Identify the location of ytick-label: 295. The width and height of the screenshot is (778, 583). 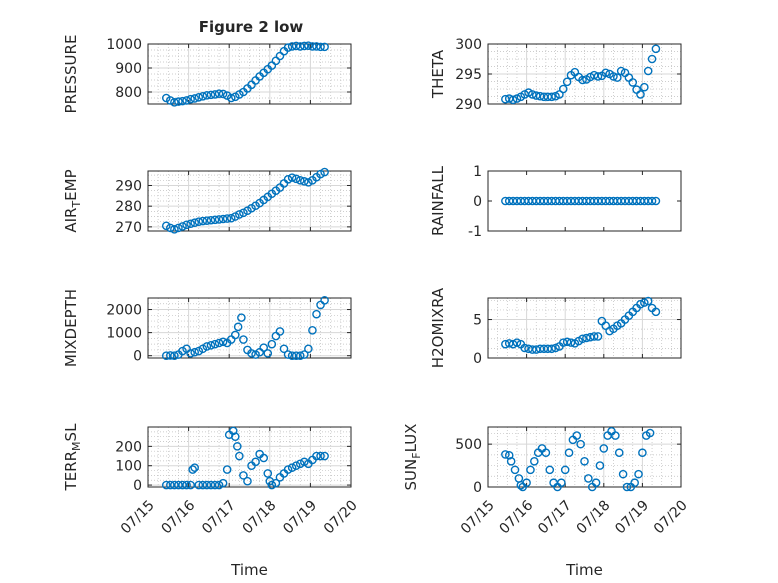
(468, 75).